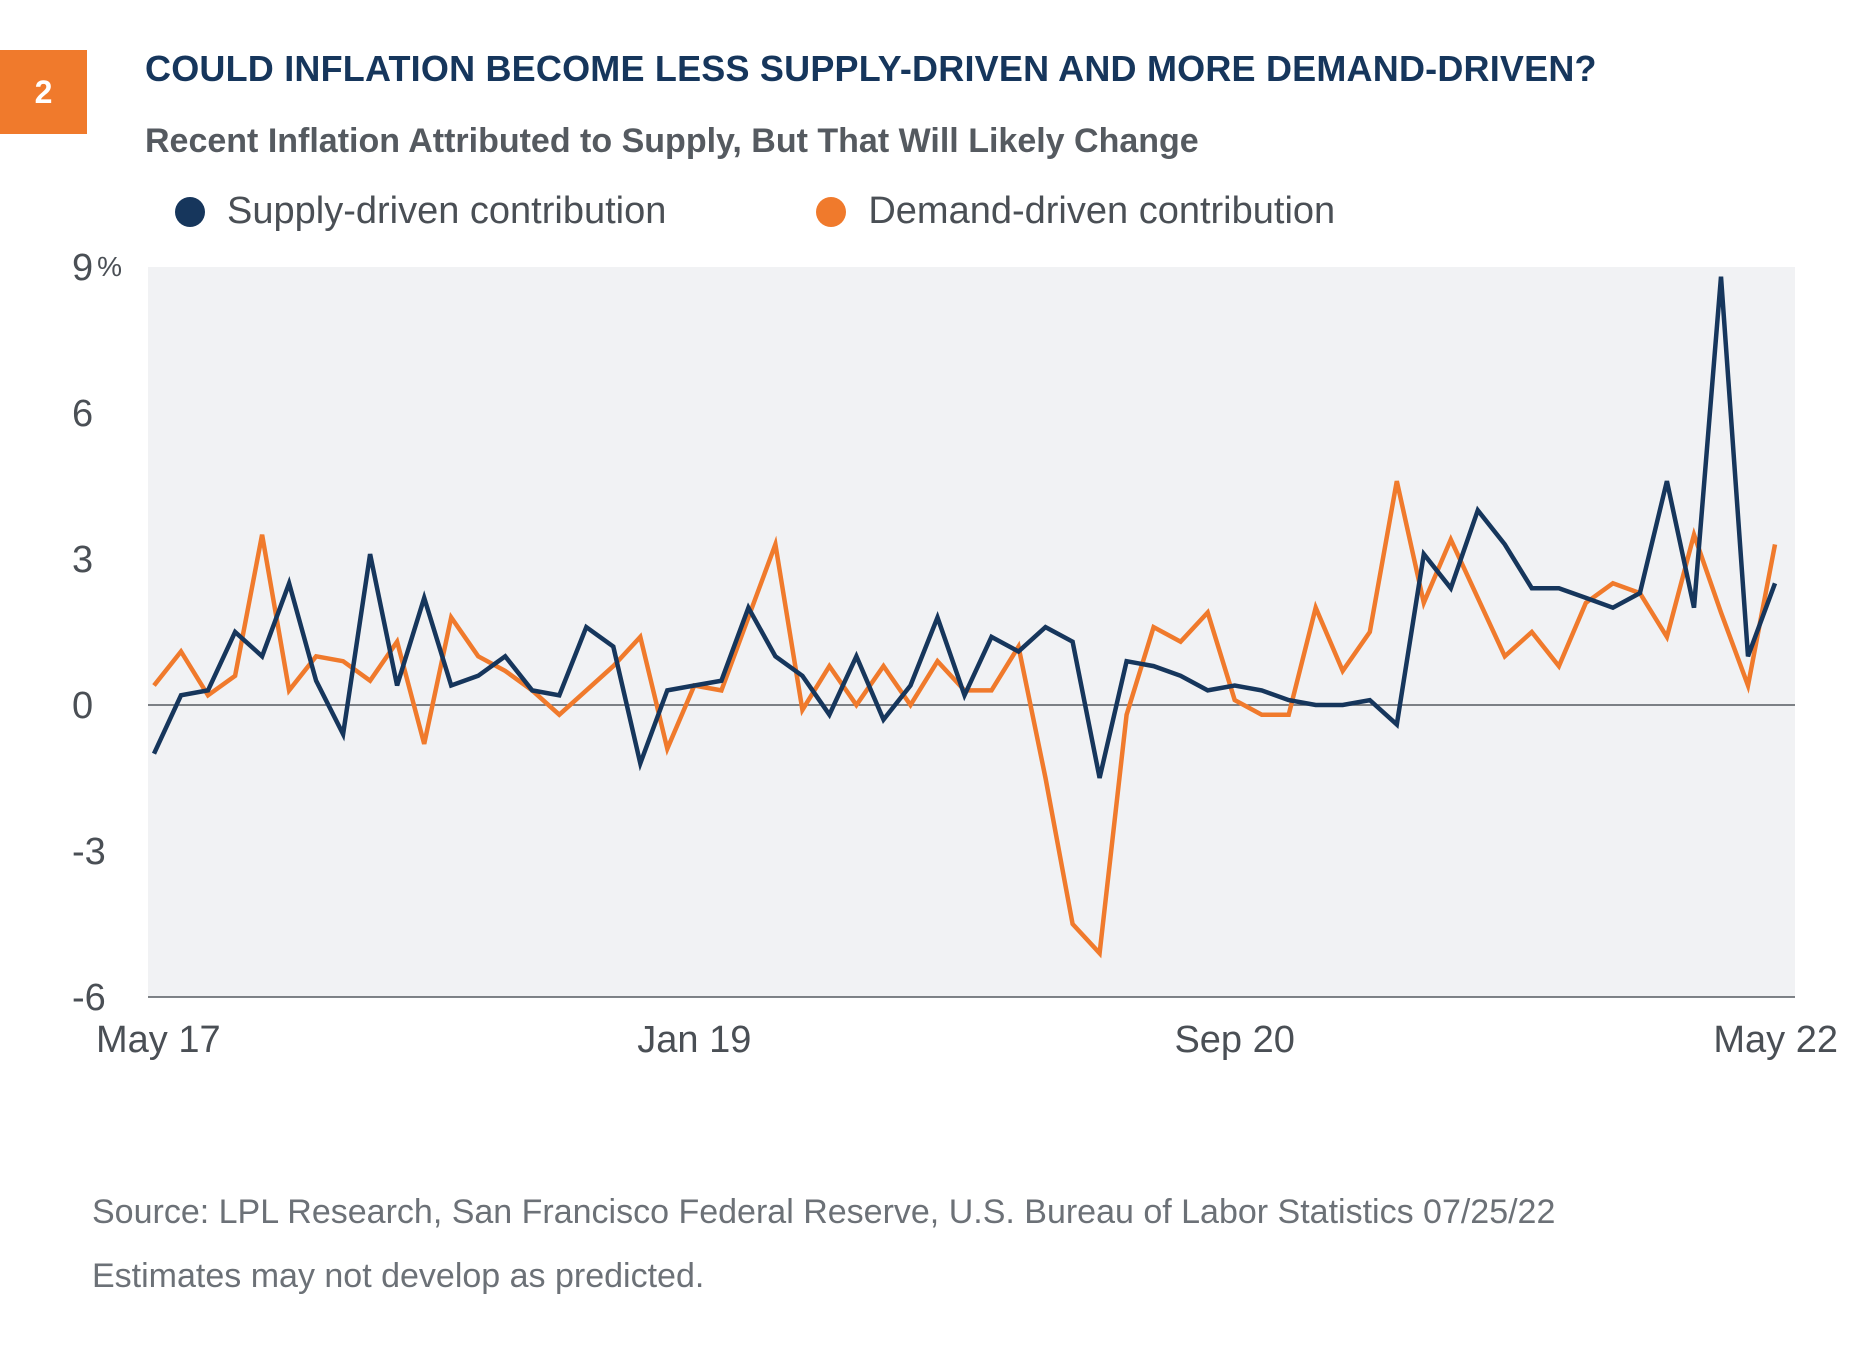  Describe the element at coordinates (82, 560) in the screenshot. I see `y-tick-label: 3` at that location.